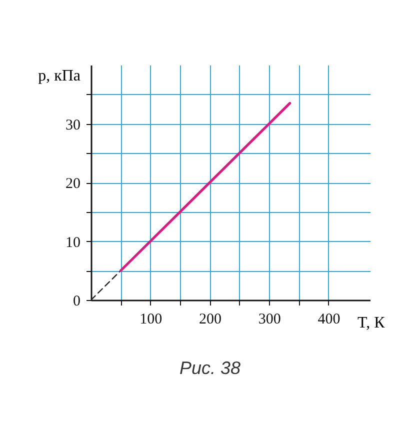 Image resolution: width=410 pixels, height=423 pixels. I want to click on x-tick-label: 200, so click(210, 320).